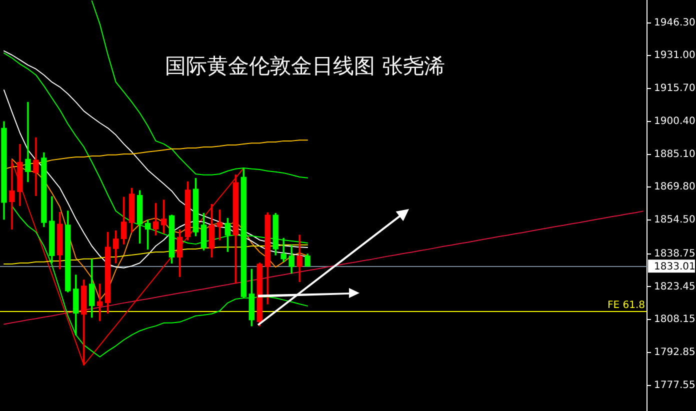 The image size is (696, 411). What do you see at coordinates (675, 187) in the screenshot?
I see `y-tick-label: 1869.80` at bounding box center [675, 187].